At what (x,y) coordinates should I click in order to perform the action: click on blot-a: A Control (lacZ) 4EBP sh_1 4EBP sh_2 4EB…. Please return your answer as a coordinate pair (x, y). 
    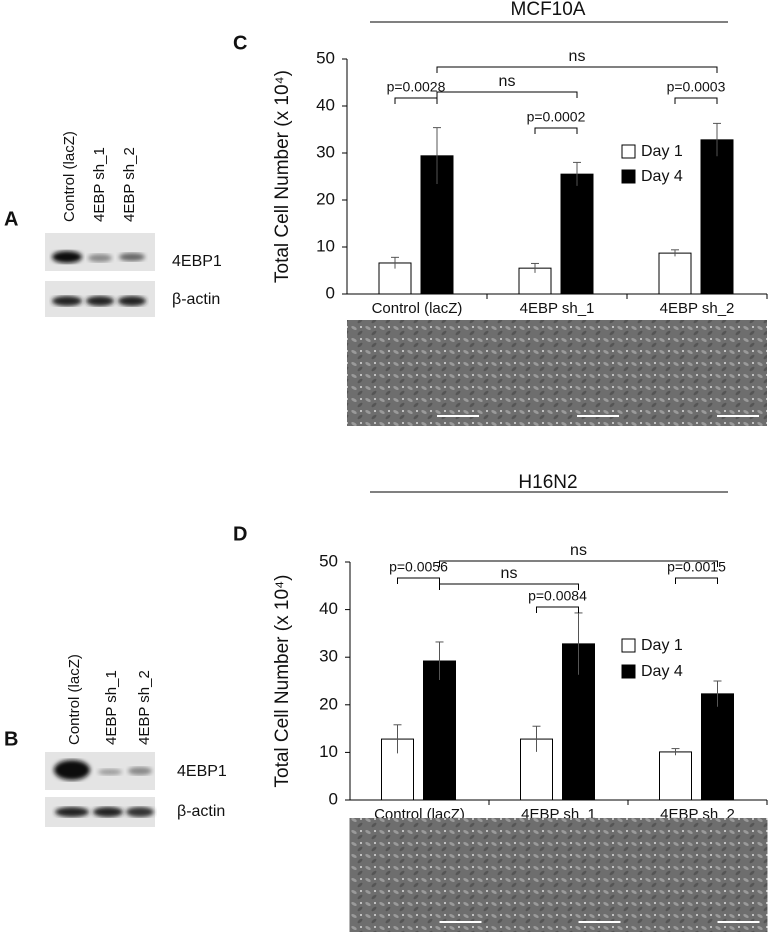
    Looking at the image, I should click on (113, 224).